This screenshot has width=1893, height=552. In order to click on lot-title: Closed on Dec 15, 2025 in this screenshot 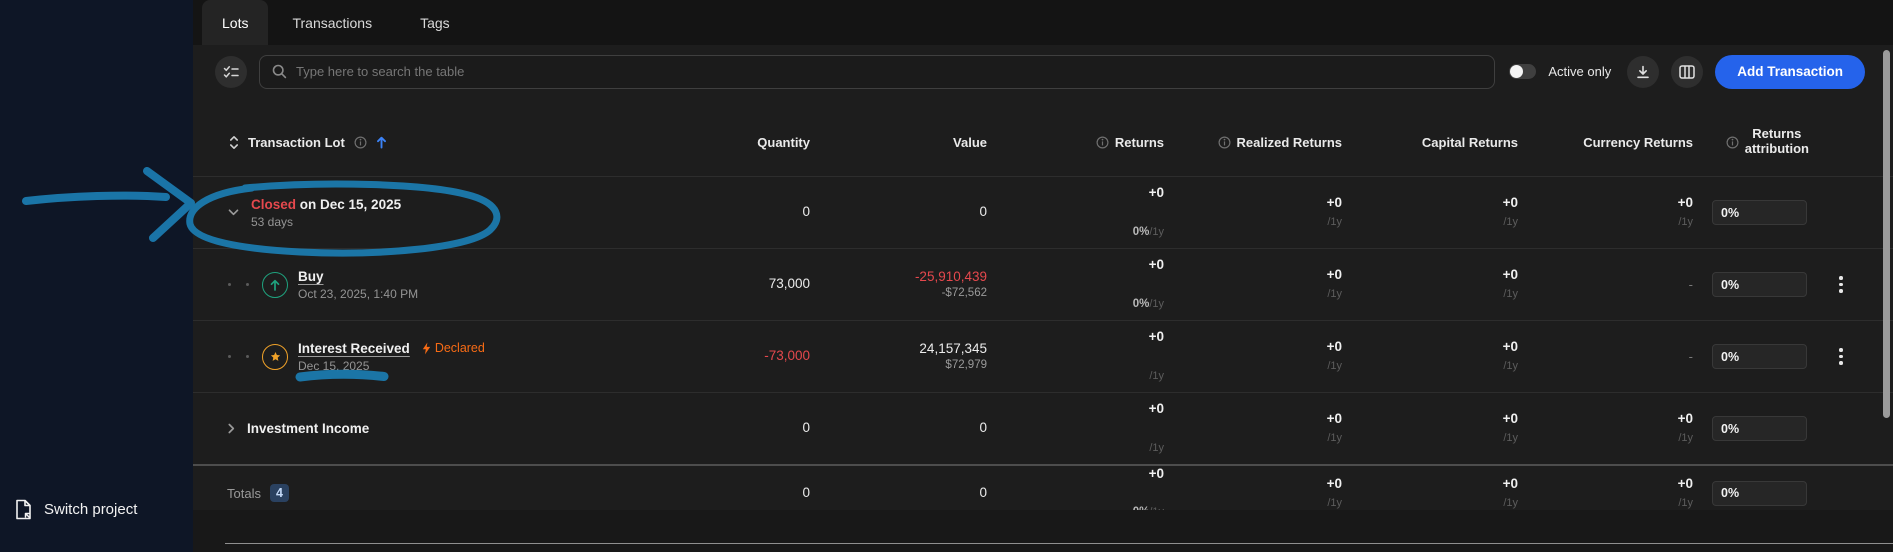, I will do `click(326, 204)`.